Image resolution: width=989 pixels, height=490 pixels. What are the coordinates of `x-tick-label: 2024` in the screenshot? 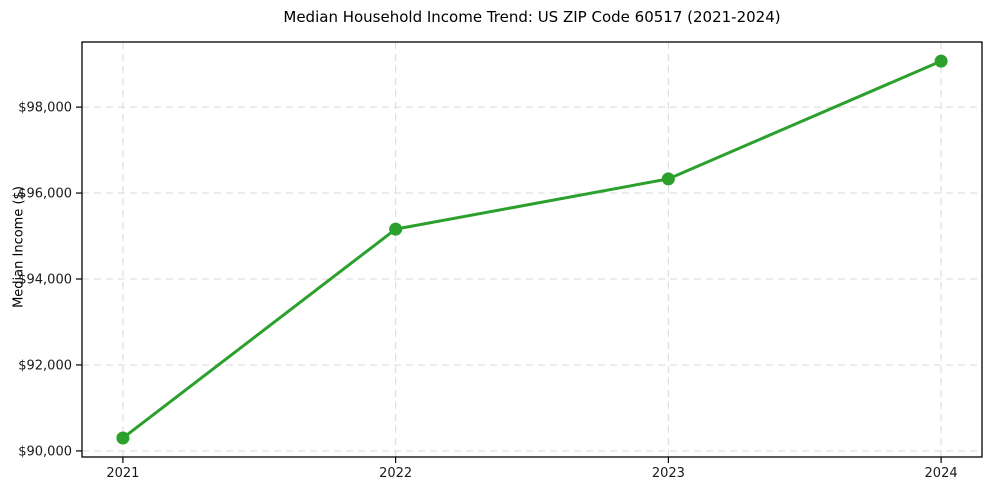 It's located at (941, 473).